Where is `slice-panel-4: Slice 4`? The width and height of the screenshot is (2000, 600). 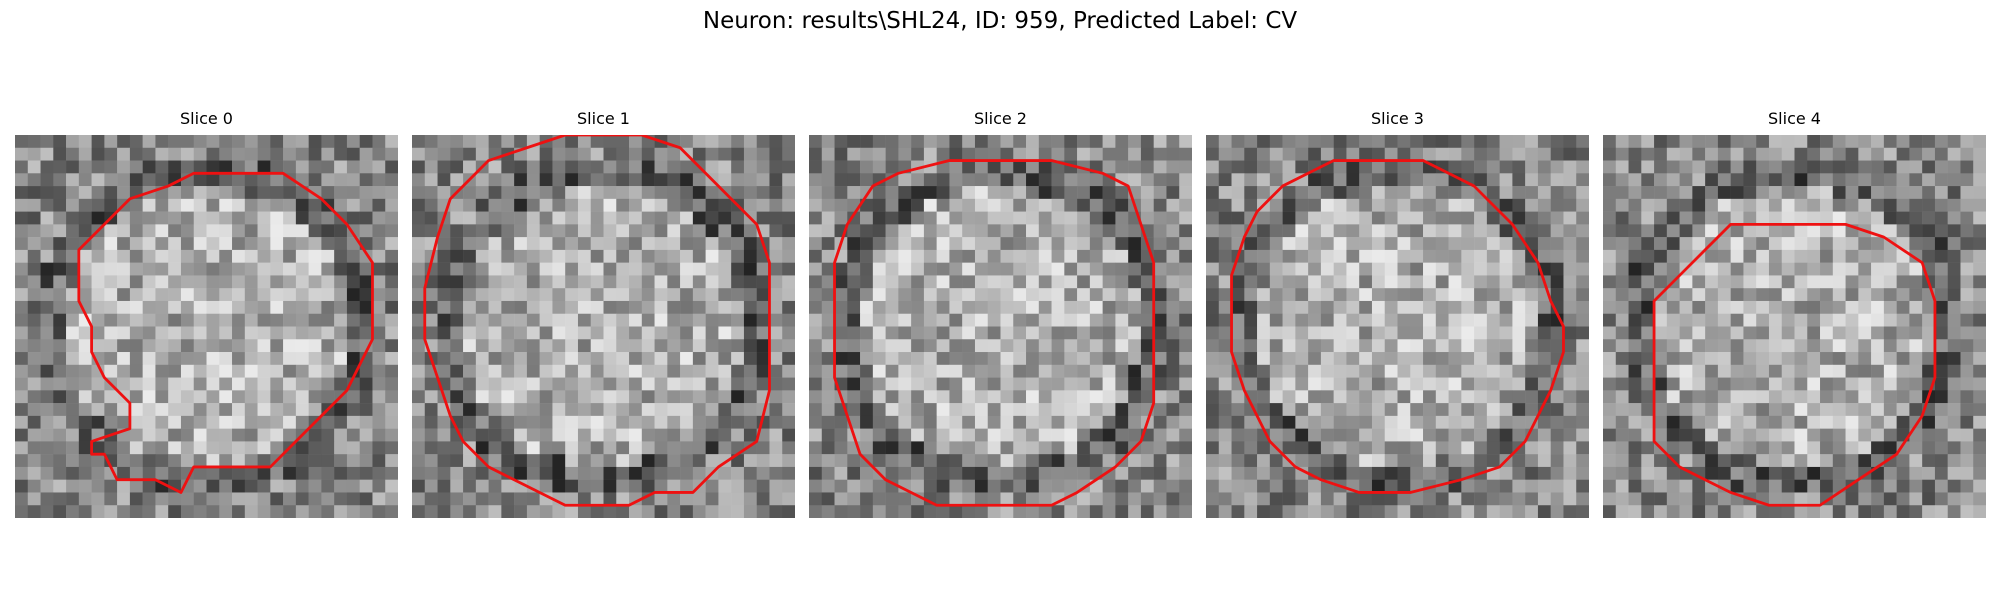
slice-panel-4: Slice 4 is located at coordinates (1794, 313).